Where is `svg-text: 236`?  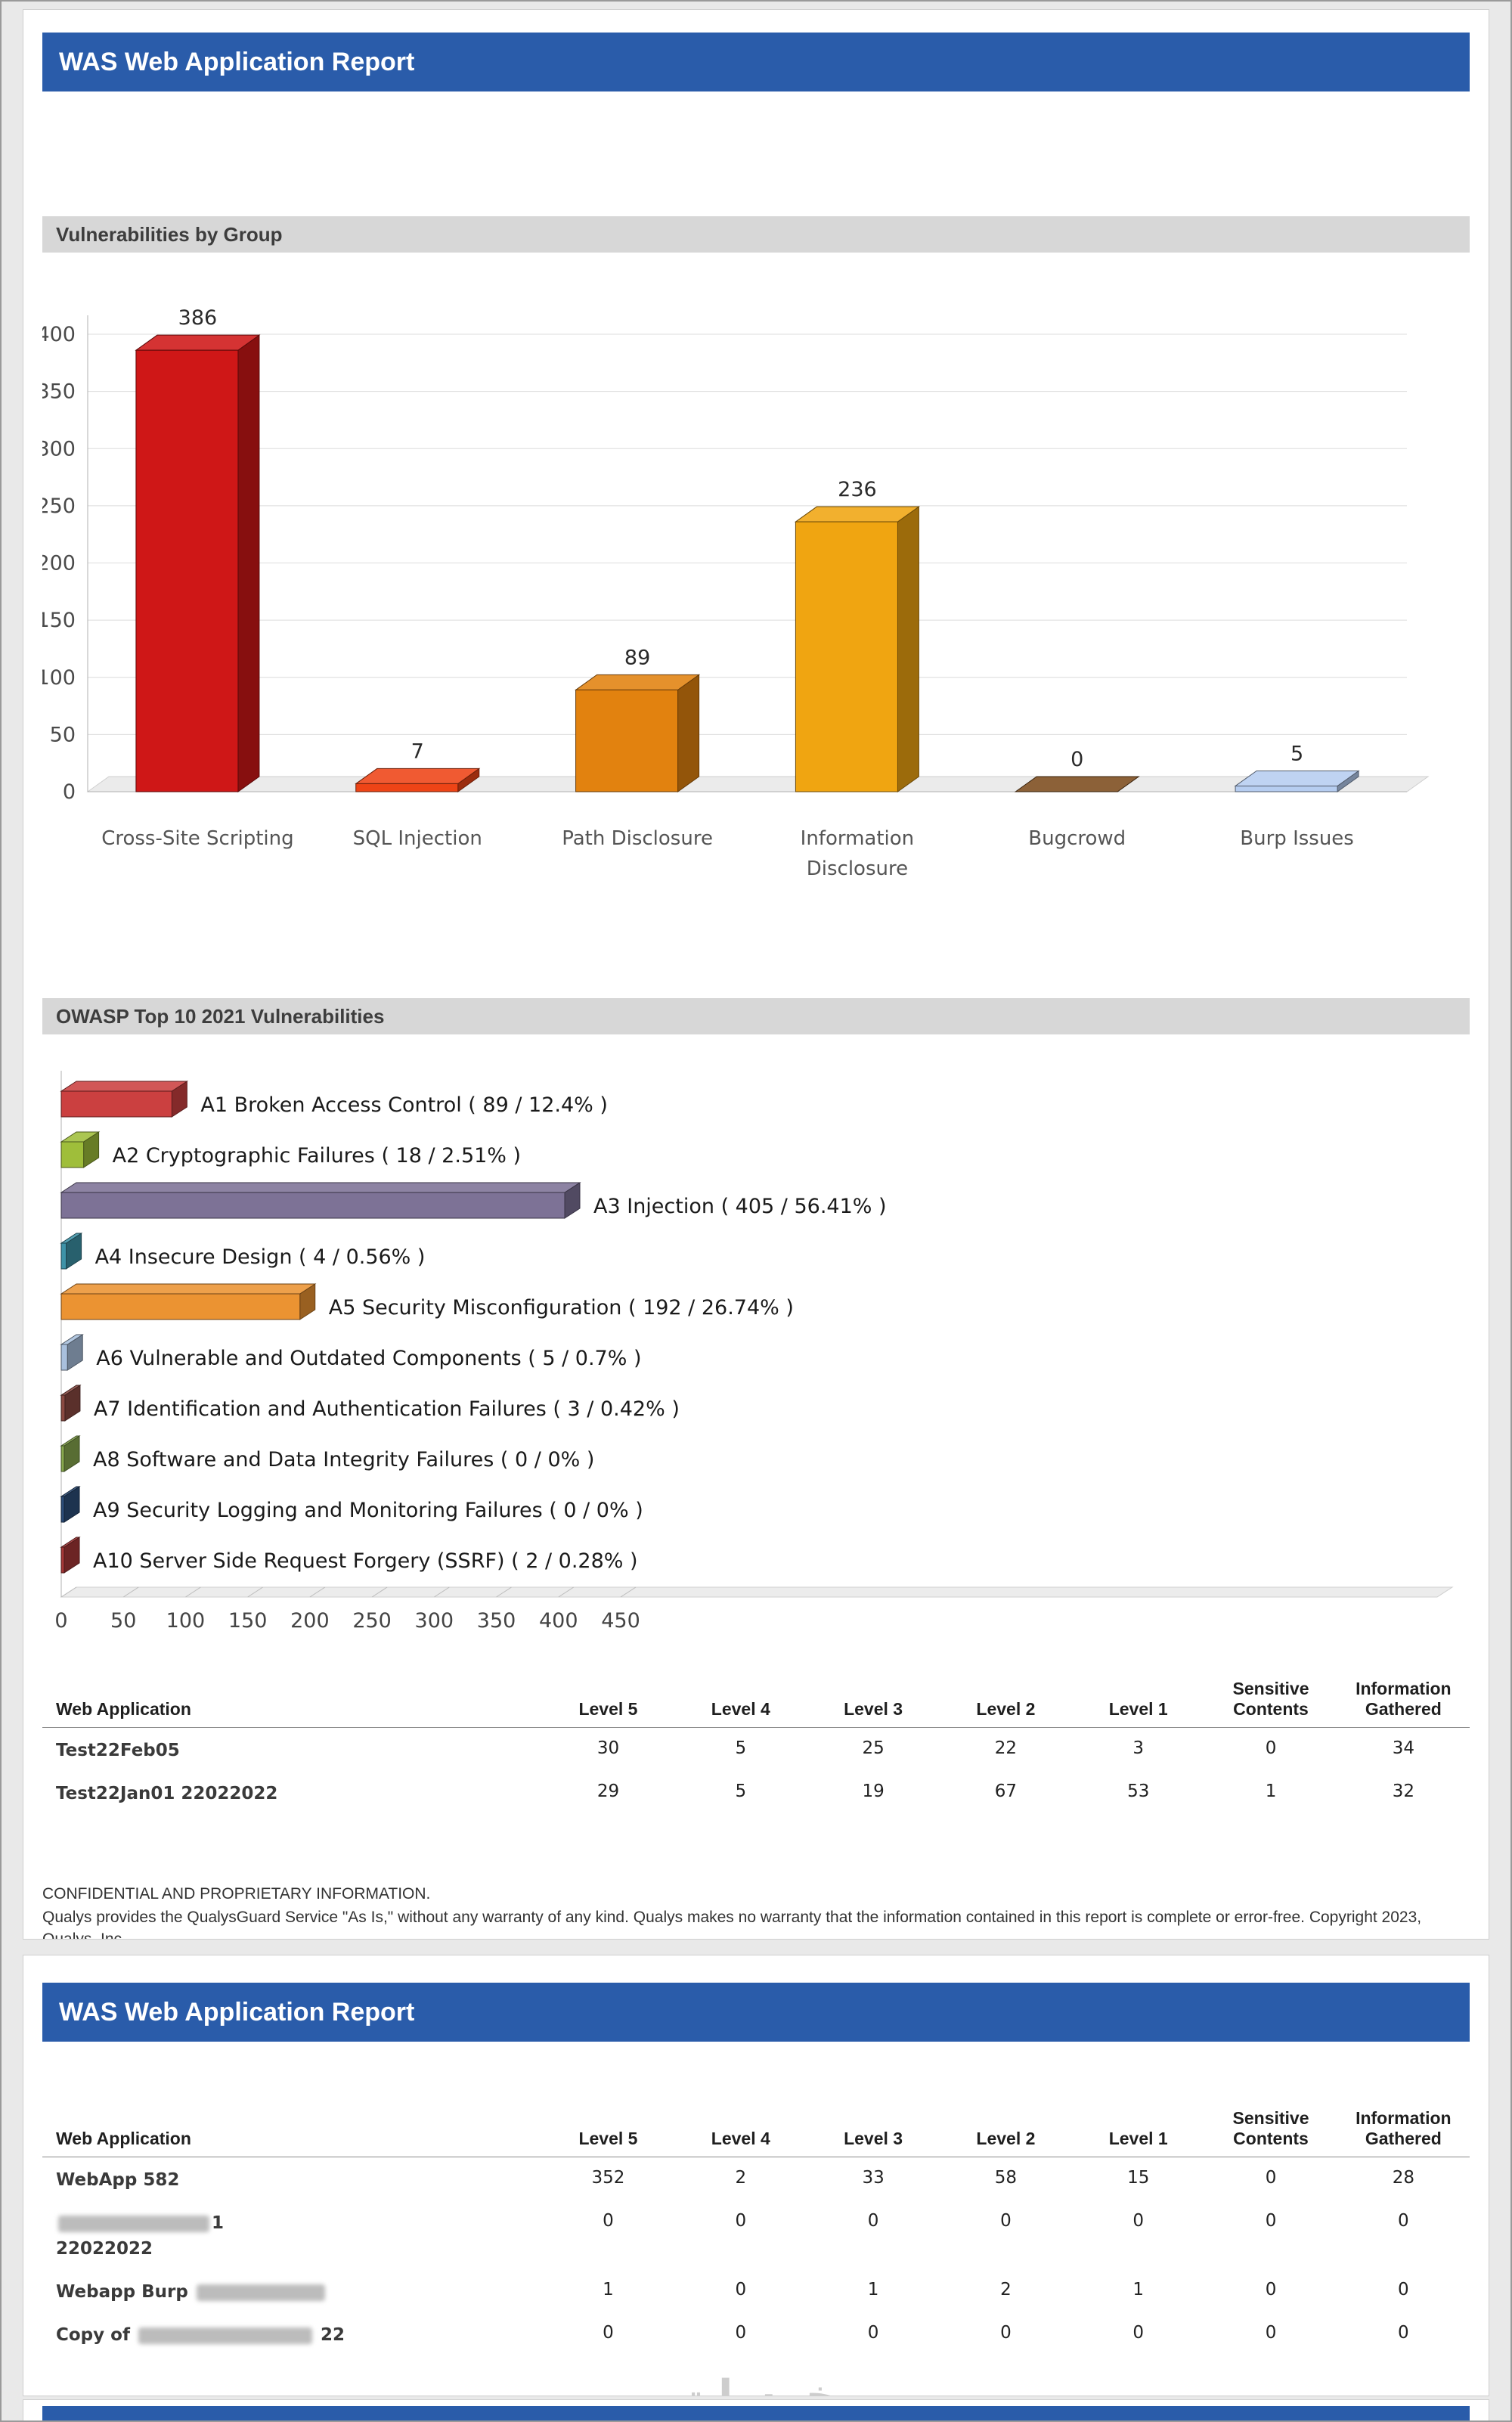 svg-text: 236 is located at coordinates (858, 489).